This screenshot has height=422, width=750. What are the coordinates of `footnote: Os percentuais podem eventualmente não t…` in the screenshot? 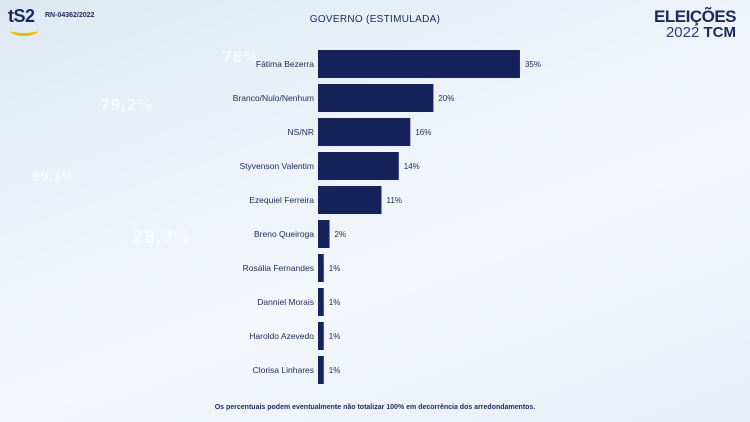 It's located at (375, 407).